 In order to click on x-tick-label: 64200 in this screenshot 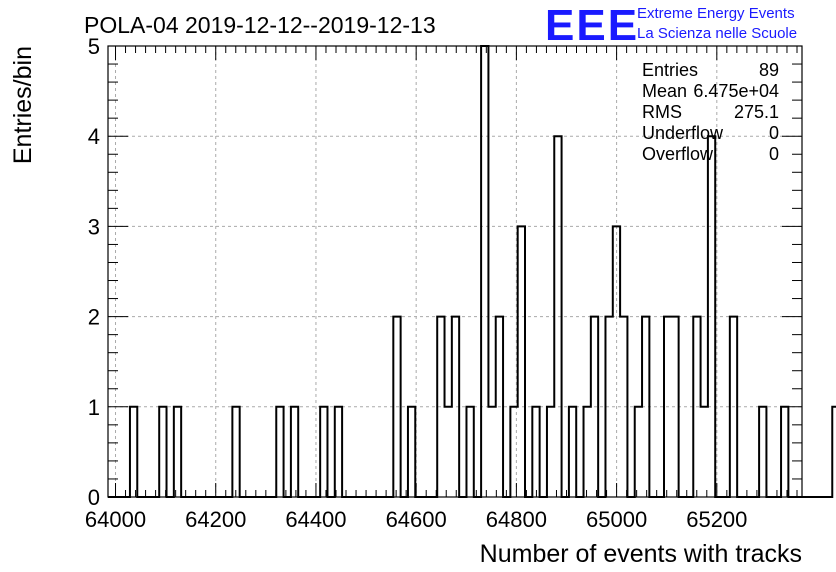, I will do `click(215, 519)`.